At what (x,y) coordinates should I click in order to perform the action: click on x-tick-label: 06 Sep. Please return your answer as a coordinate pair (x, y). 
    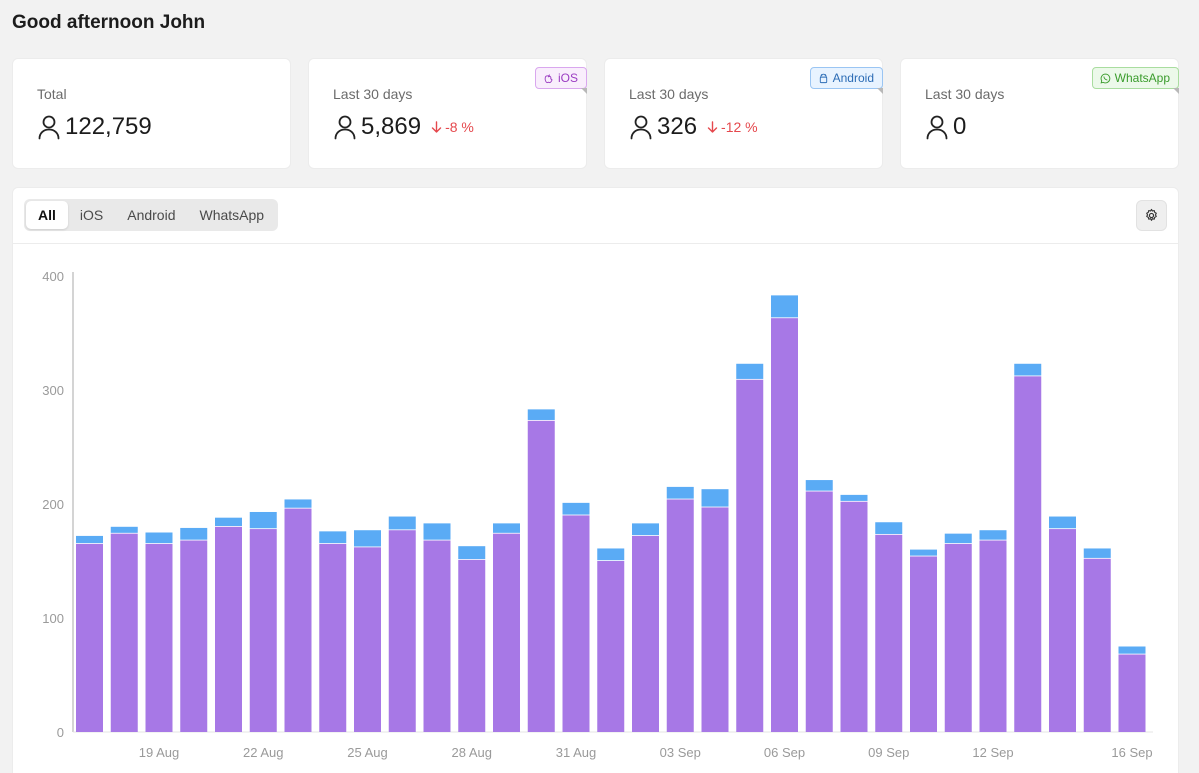
    Looking at the image, I should click on (784, 752).